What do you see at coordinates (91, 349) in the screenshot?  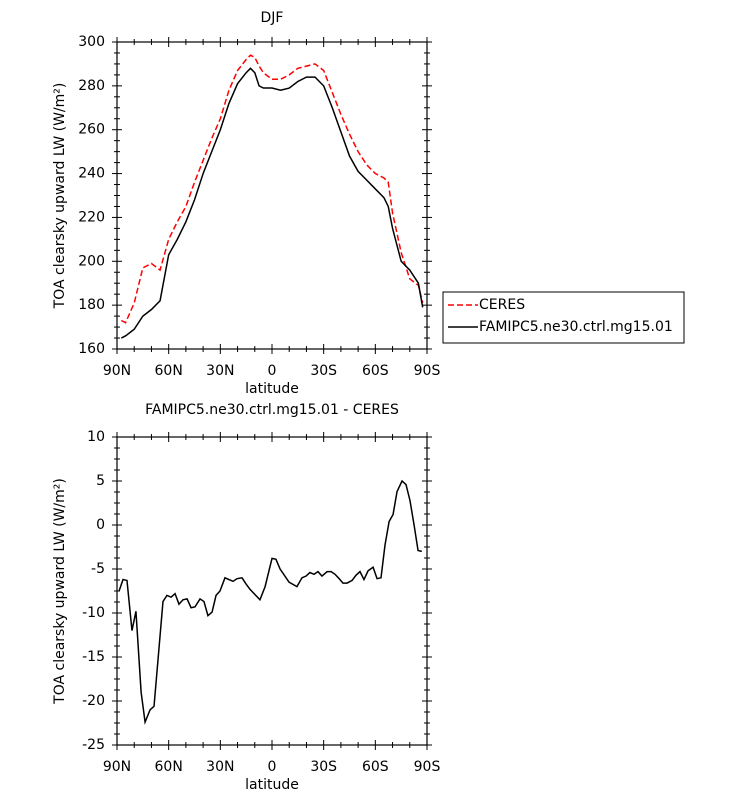 I see `y-tick-label: 160` at bounding box center [91, 349].